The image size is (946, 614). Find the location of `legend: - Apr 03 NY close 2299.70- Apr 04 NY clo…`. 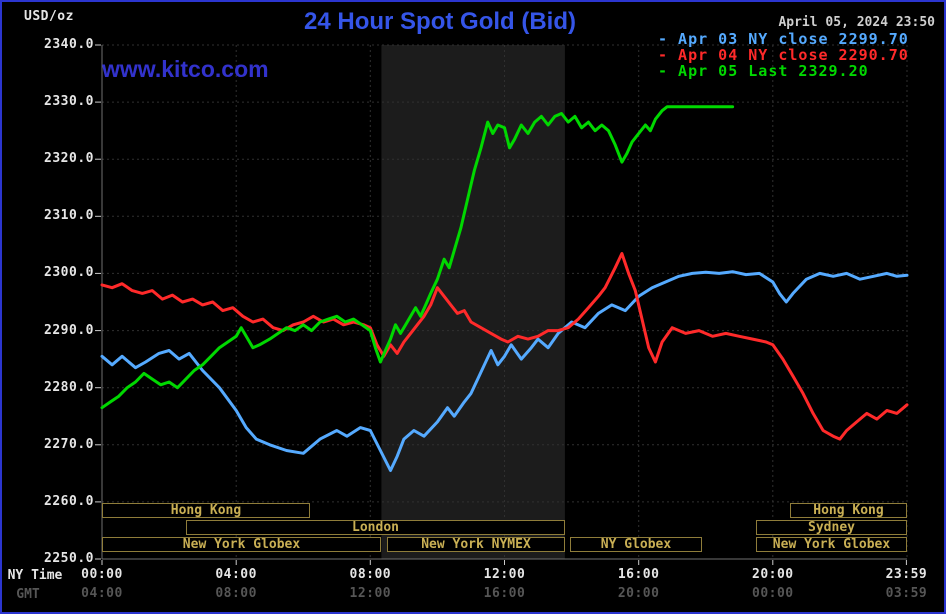

legend: - Apr 03 NY close 2299.70- Apr 04 NY clo… is located at coordinates (783, 55).